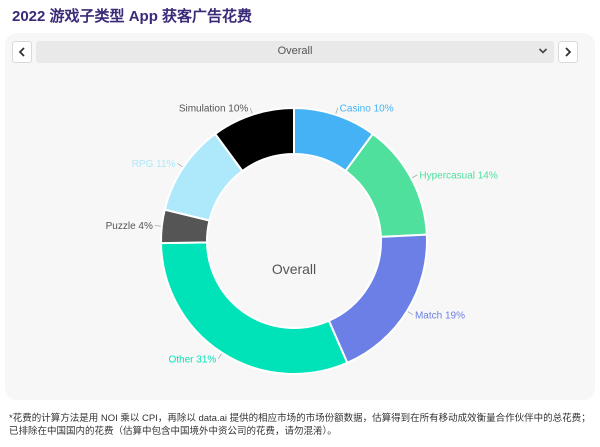 This screenshot has height=447, width=600. Describe the element at coordinates (337, 110) in the screenshot. I see `leader-line-casino` at that location.